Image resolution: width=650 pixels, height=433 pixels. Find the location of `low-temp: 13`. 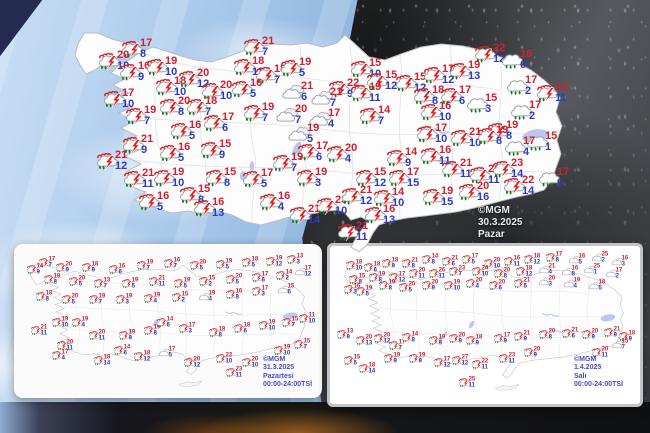

low-temp: 13 is located at coordinates (389, 220).